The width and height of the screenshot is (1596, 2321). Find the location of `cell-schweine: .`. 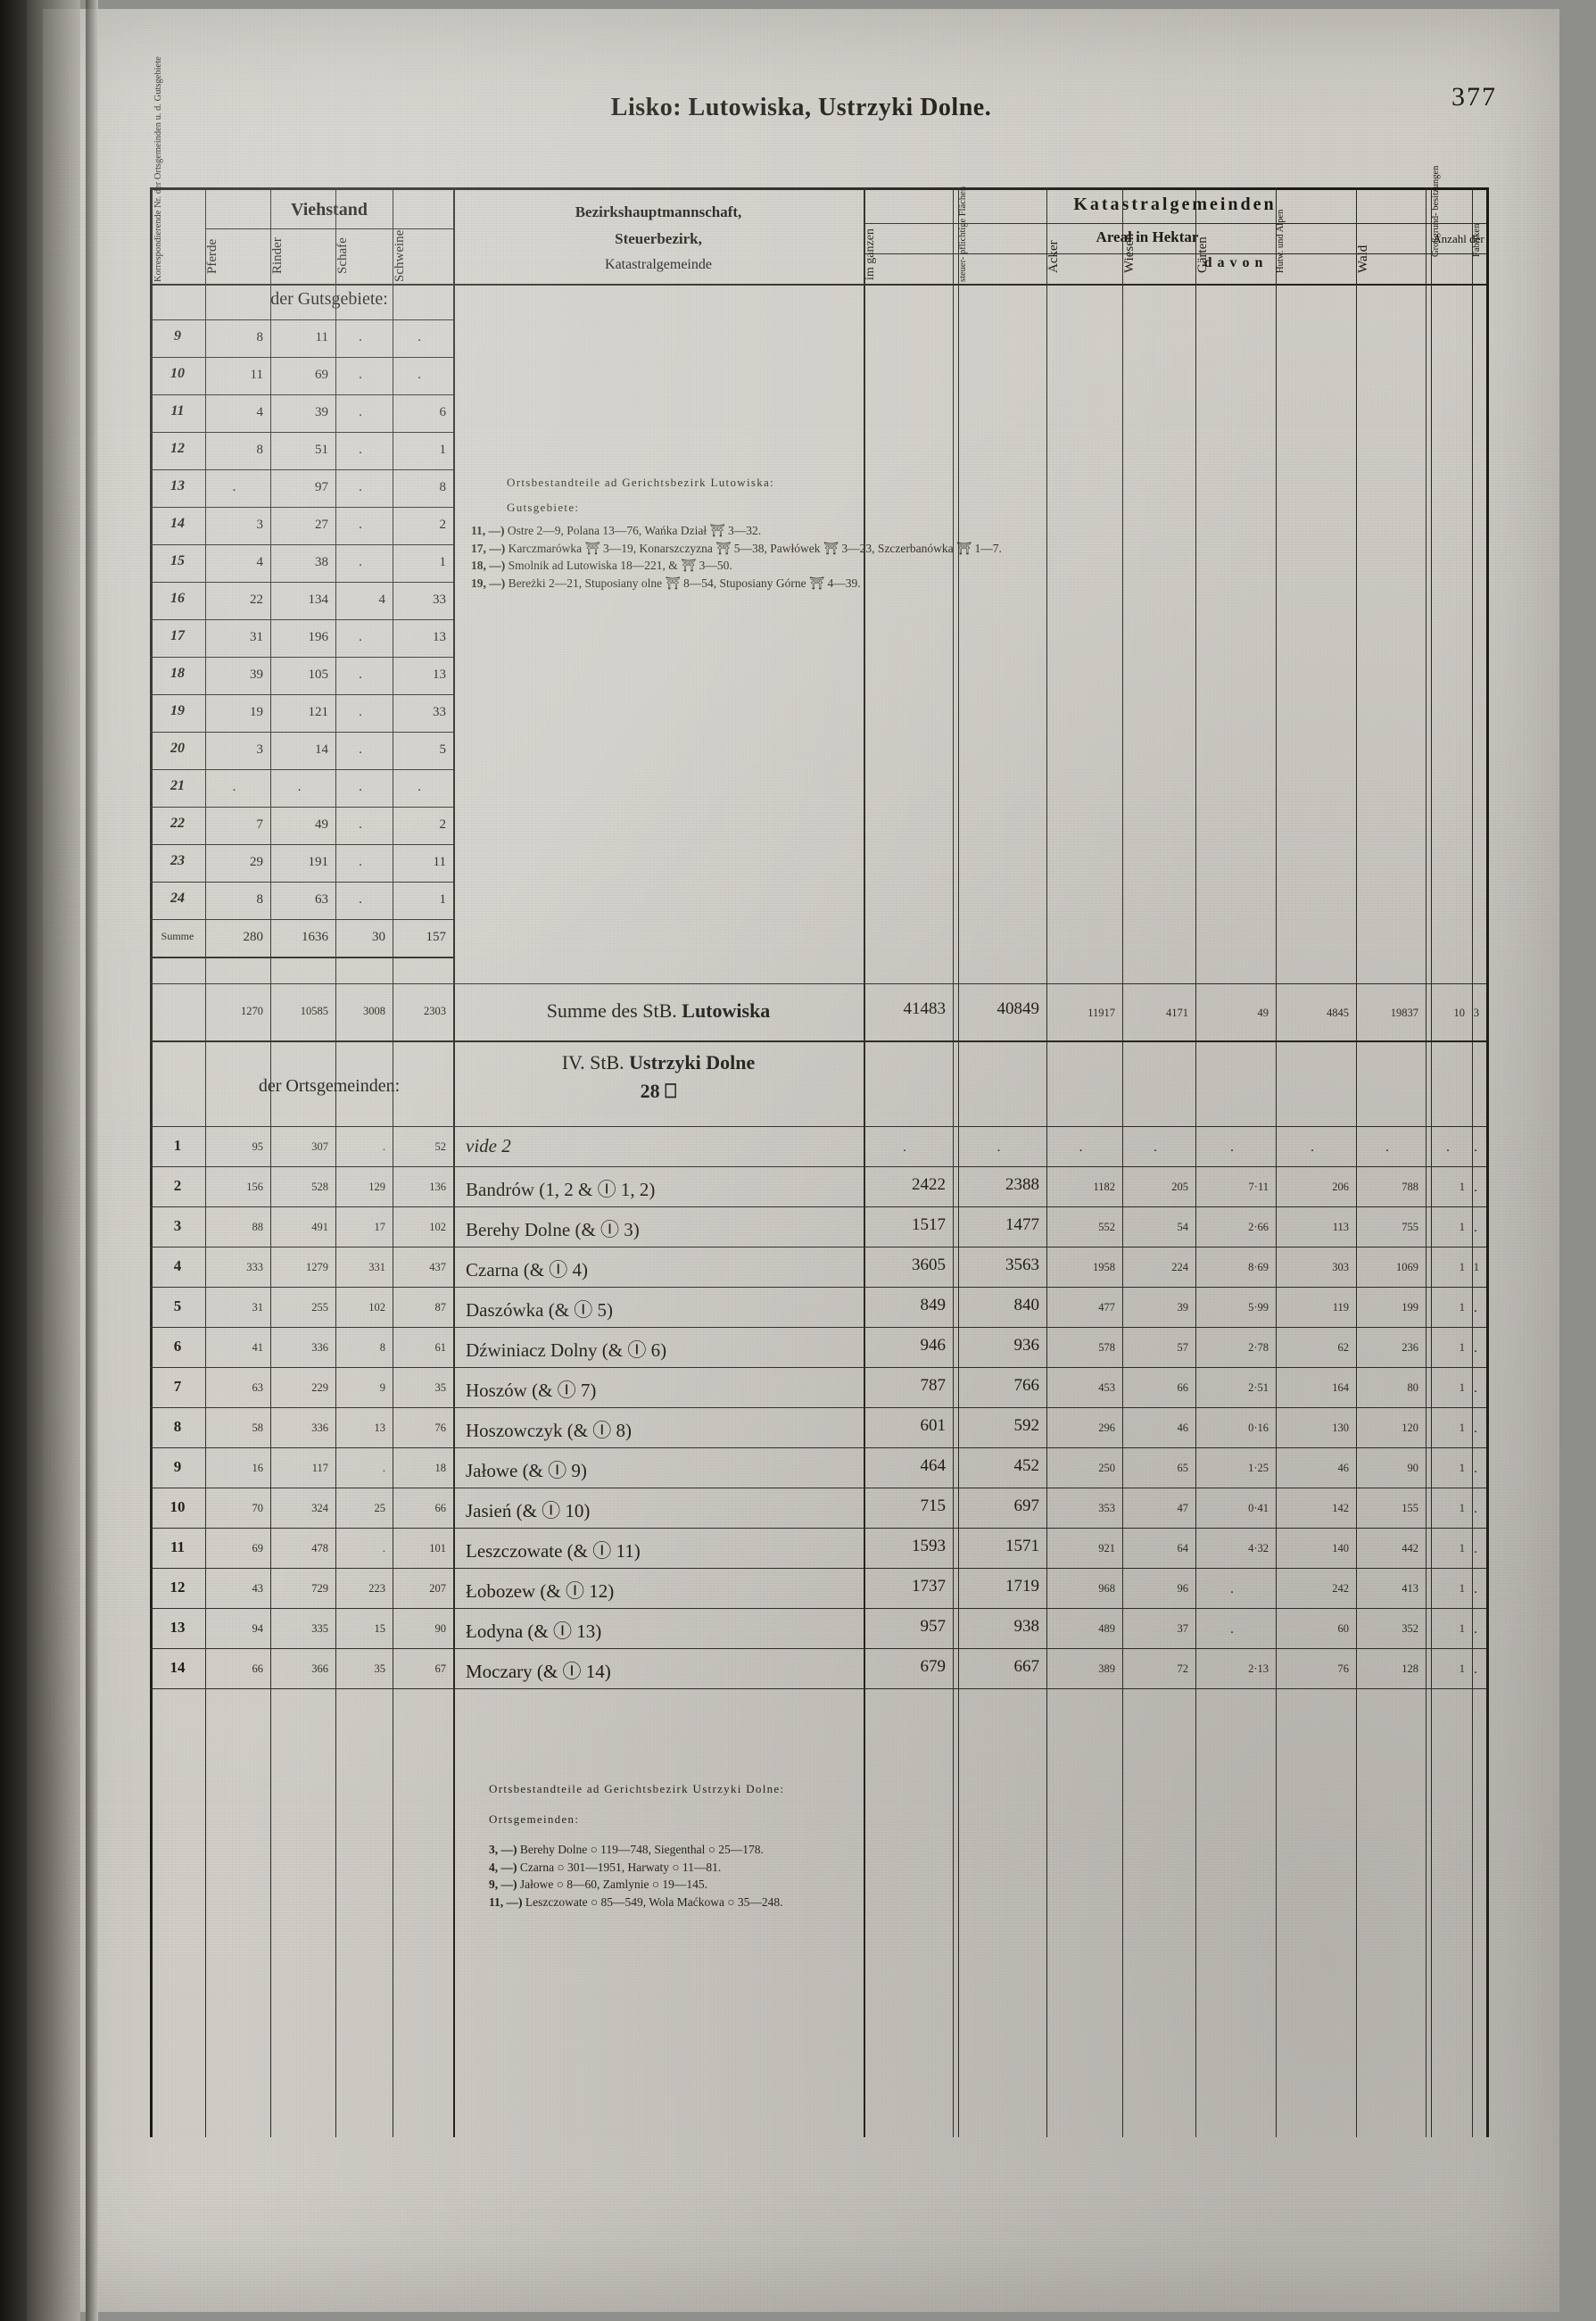

cell-schweine: . is located at coordinates (419, 787).